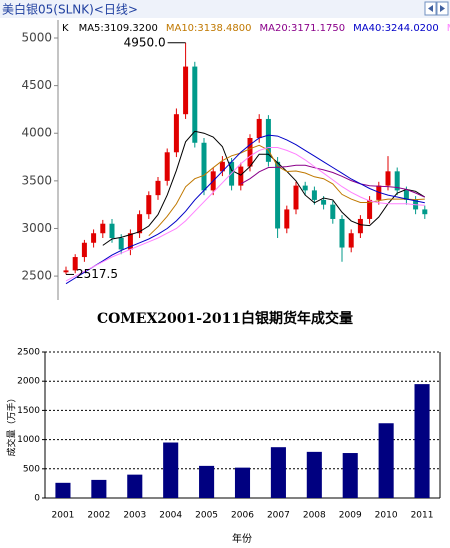  What do you see at coordinates (70, 9) in the screenshot?
I see `header-title: 美白银05(SLNK)<日线>` at bounding box center [70, 9].